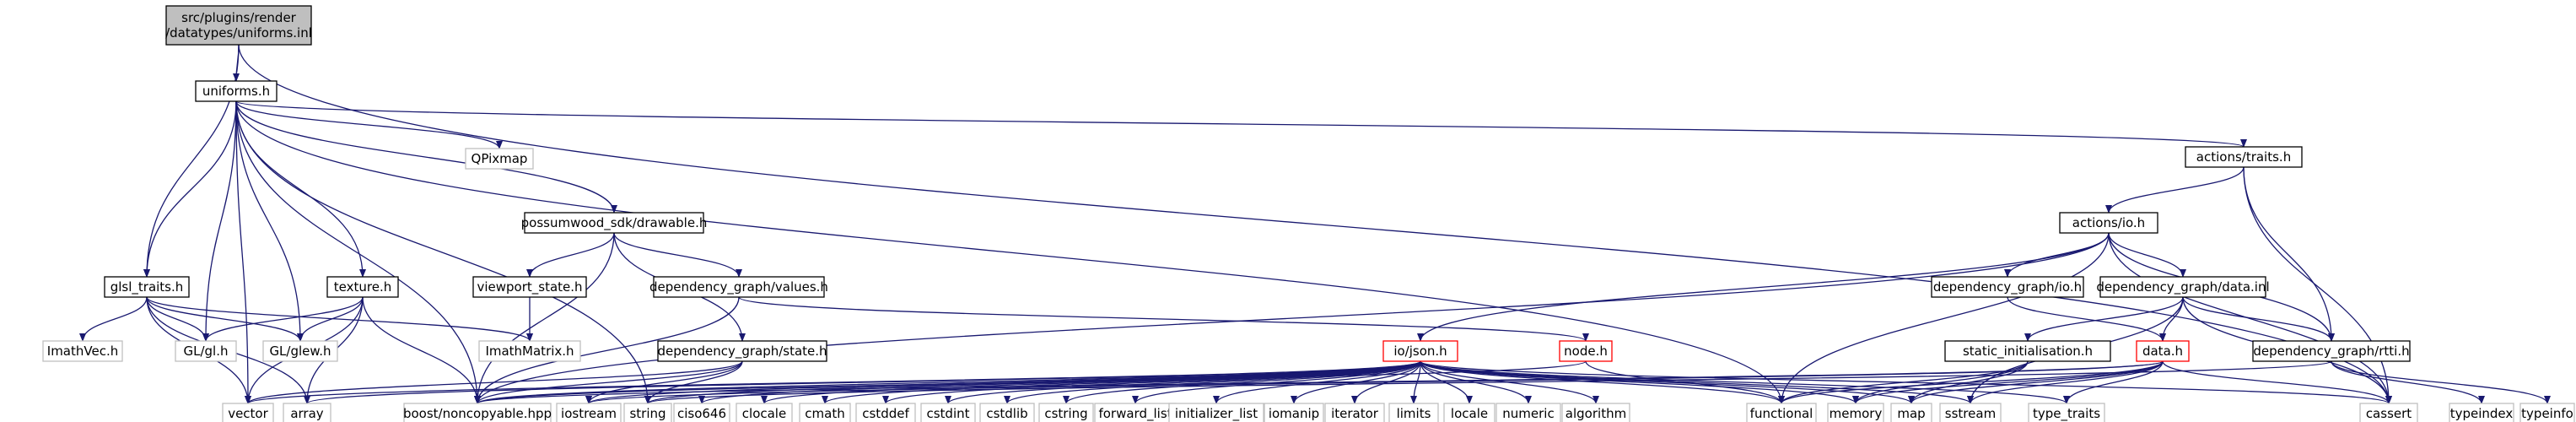  Describe the element at coordinates (1317, 382) in the screenshot. I see `edge-io_json_h-to-initializer_list` at that location.